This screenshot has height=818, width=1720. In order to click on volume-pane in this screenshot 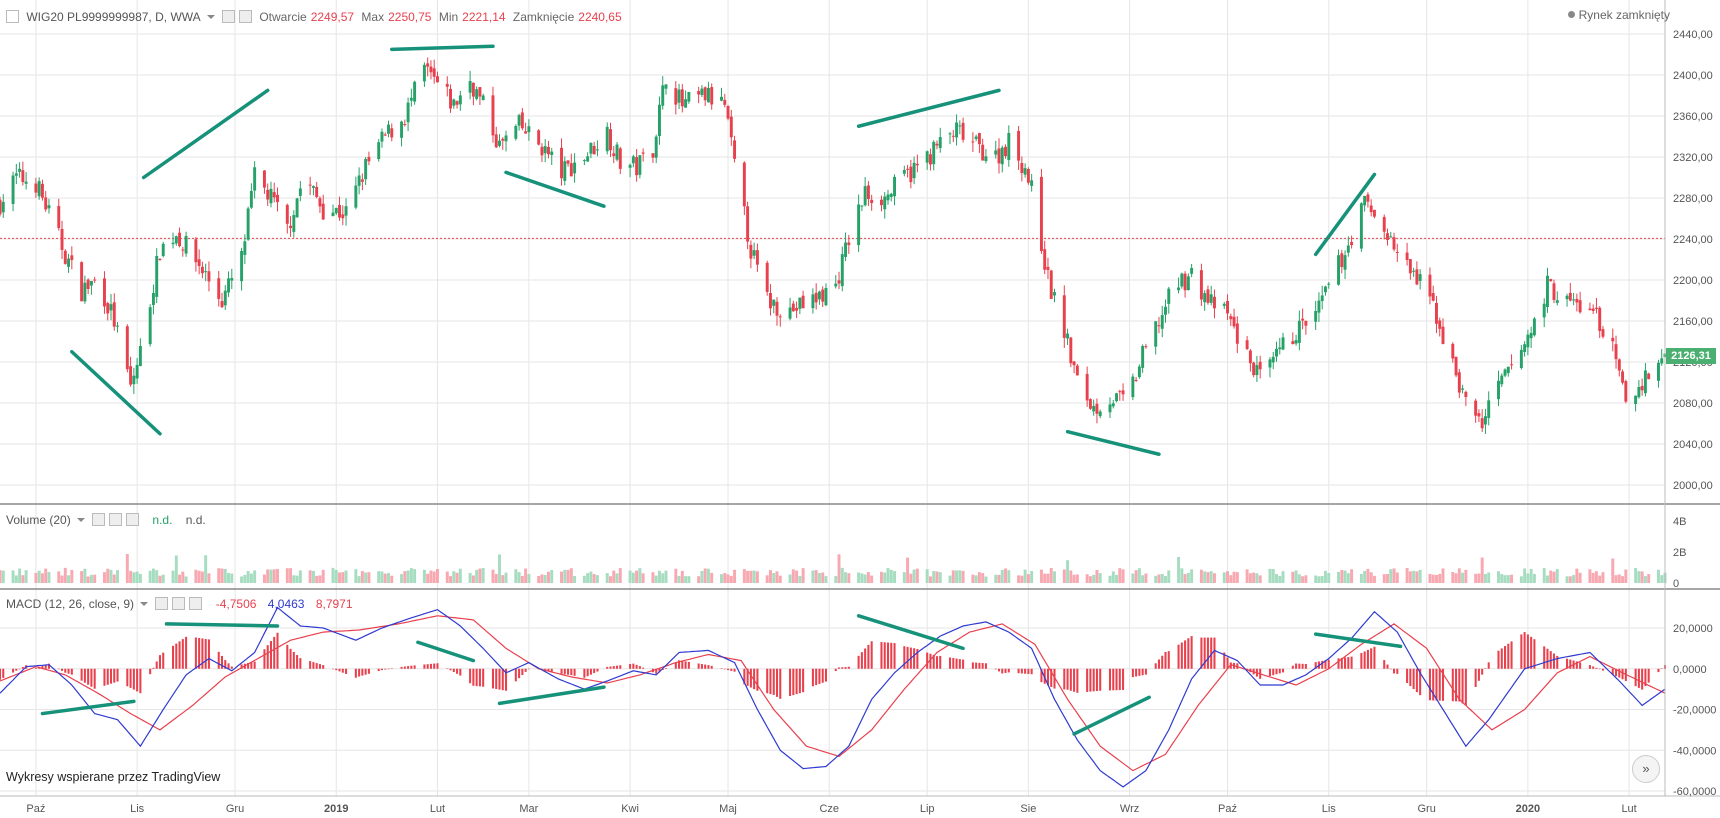, I will do `click(833, 568)`.